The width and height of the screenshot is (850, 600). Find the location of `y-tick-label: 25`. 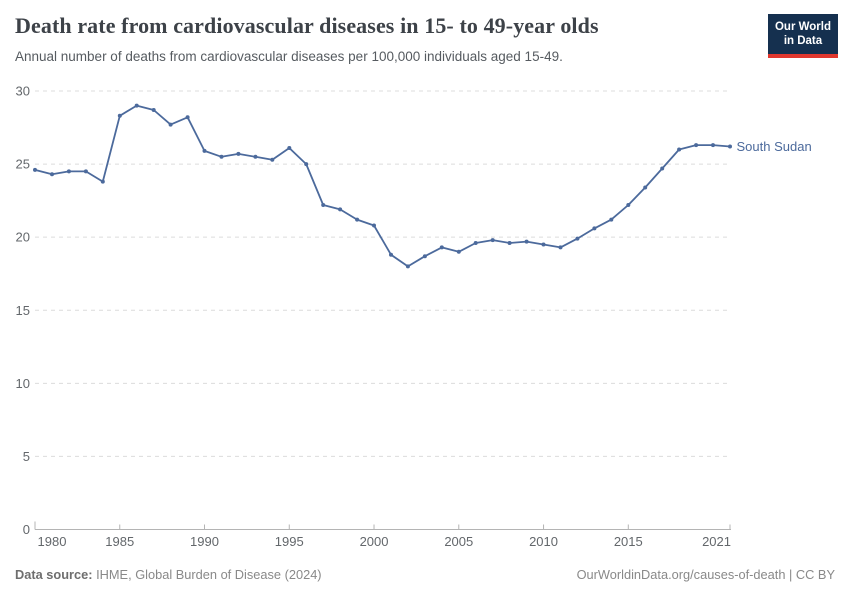

y-tick-label: 25 is located at coordinates (23, 164).